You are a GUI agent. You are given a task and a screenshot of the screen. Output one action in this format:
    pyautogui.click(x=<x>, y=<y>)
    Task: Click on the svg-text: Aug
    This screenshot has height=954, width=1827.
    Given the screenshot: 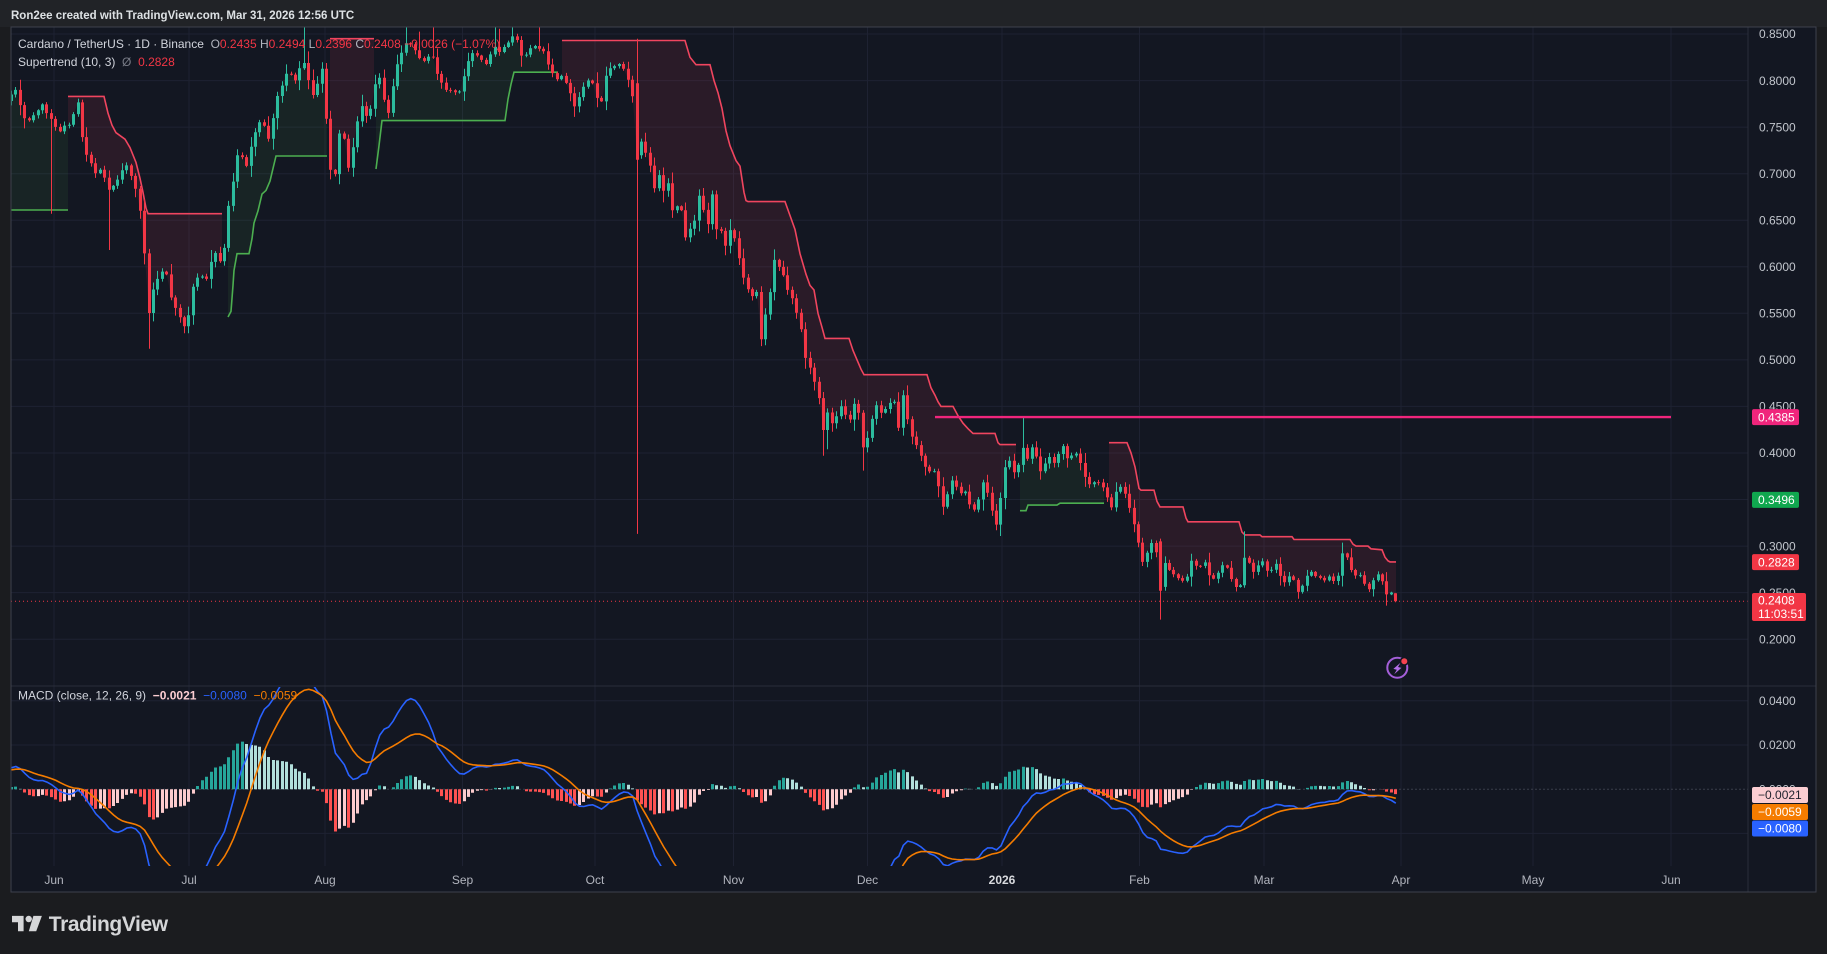 What is the action you would take?
    pyautogui.click(x=324, y=880)
    